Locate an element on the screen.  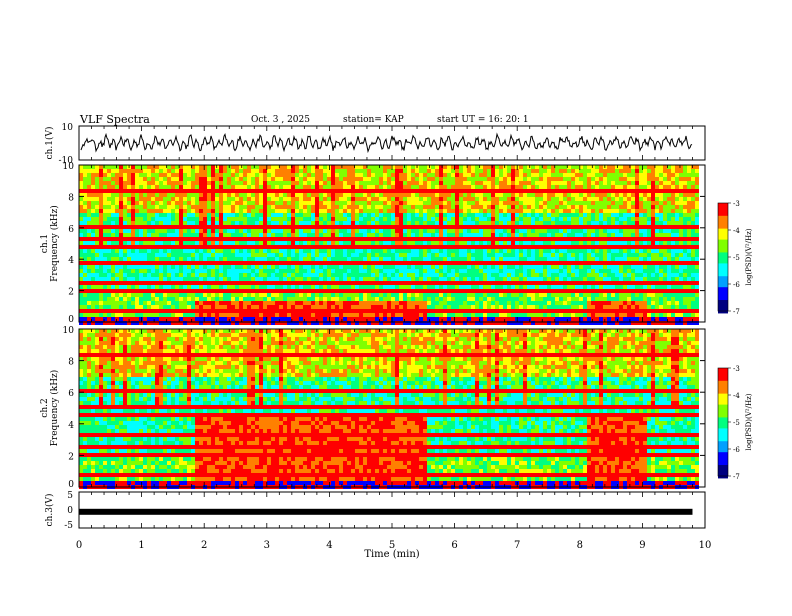
x-tick-label: 6 is located at coordinates (454, 545).